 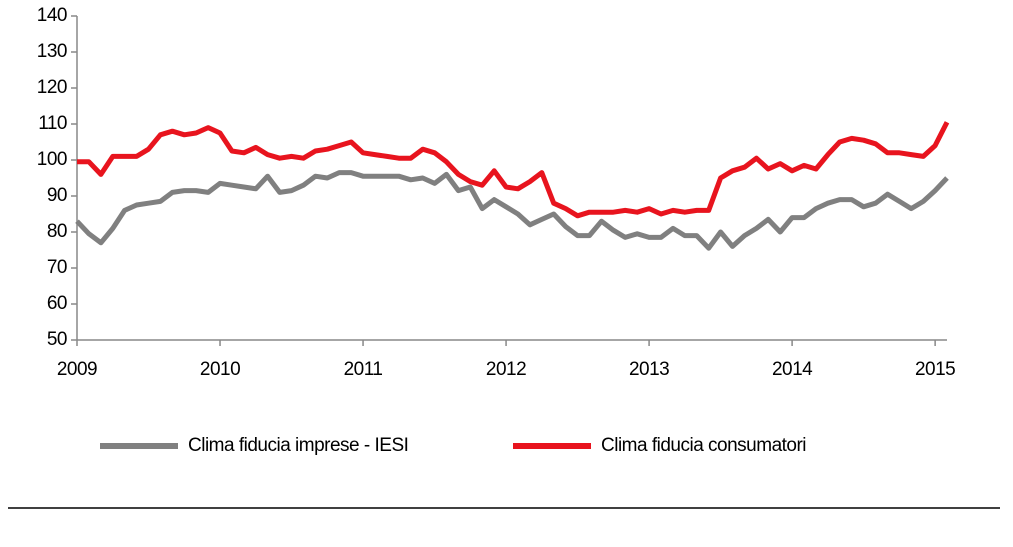 I want to click on y-tick-label: 70, so click(x=57, y=267).